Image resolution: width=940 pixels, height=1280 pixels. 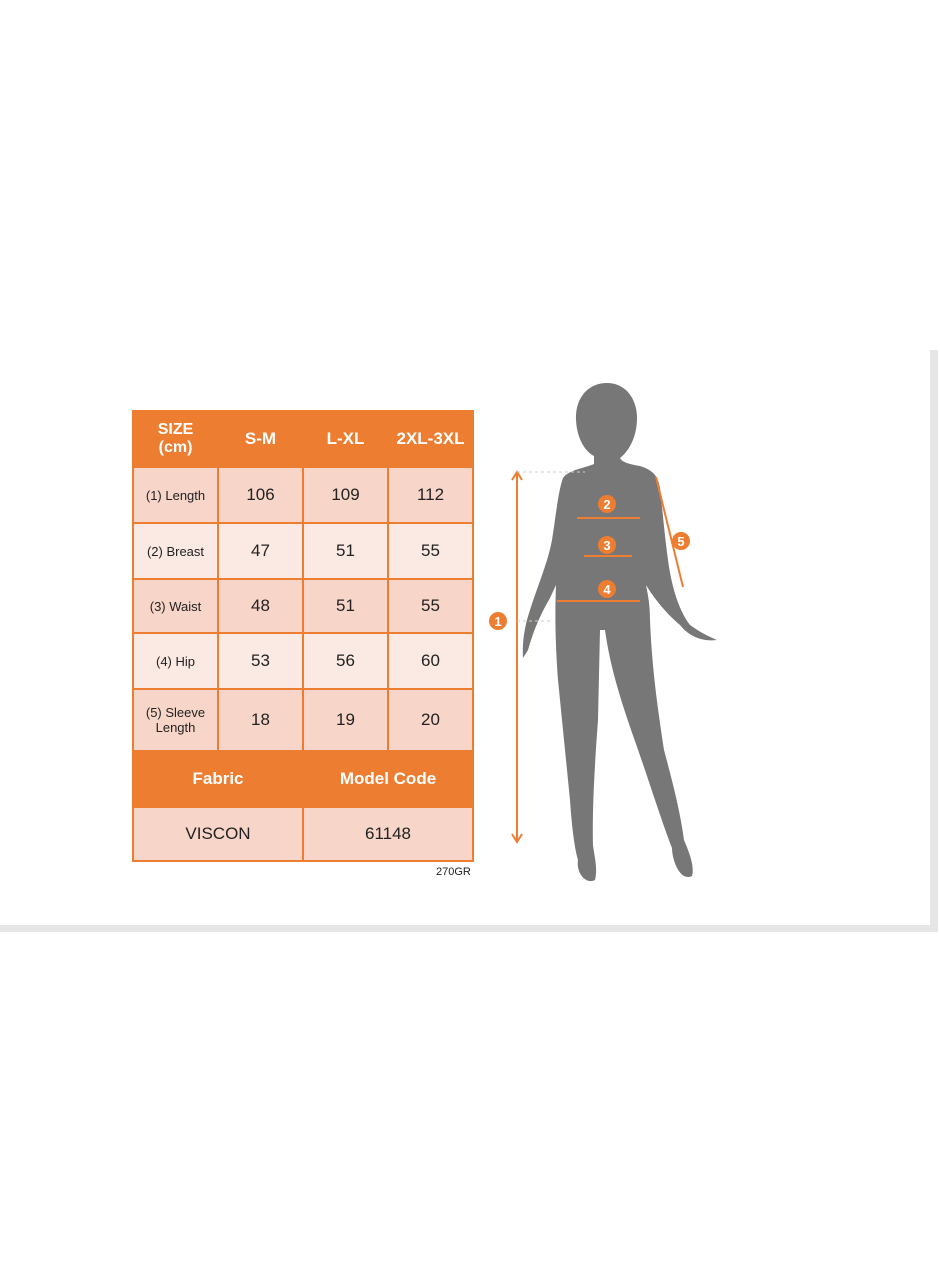 What do you see at coordinates (345, 495) in the screenshot?
I see `cell: 109` at bounding box center [345, 495].